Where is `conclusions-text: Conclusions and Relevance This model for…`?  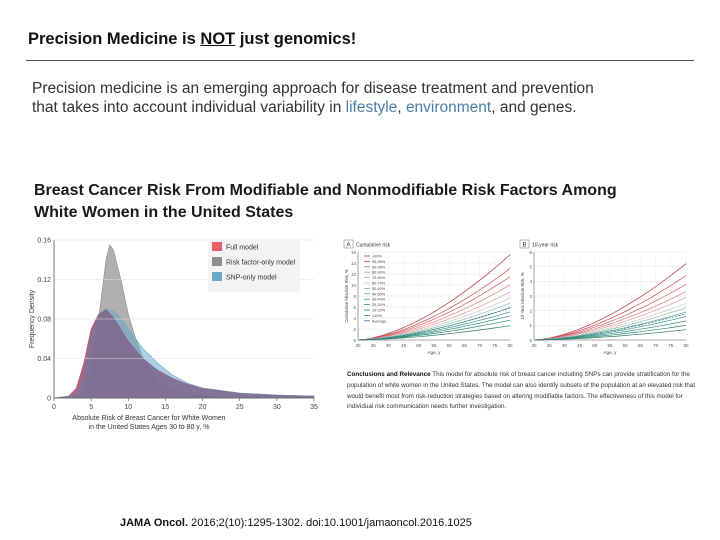 conclusions-text: Conclusions and Relevance This model for… is located at coordinates (521, 391).